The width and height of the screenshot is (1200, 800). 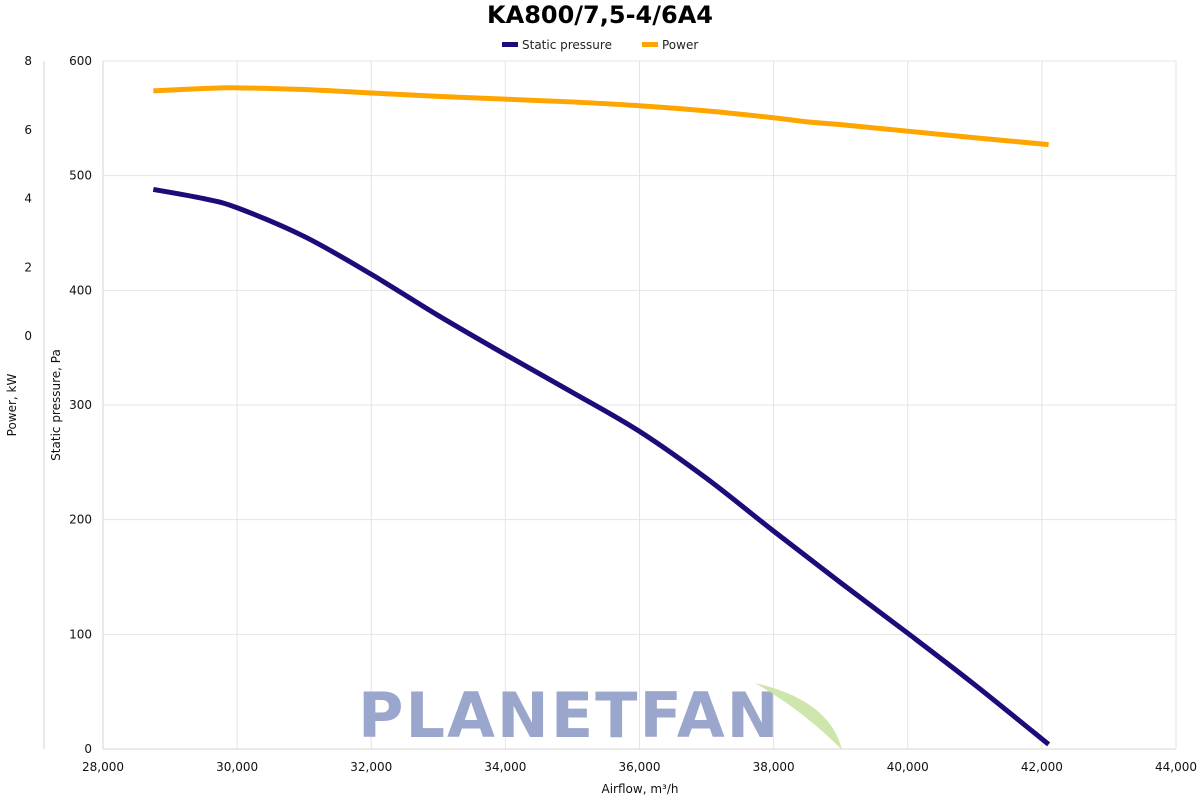 What do you see at coordinates (601, 116) in the screenshot?
I see `series-line-power` at bounding box center [601, 116].